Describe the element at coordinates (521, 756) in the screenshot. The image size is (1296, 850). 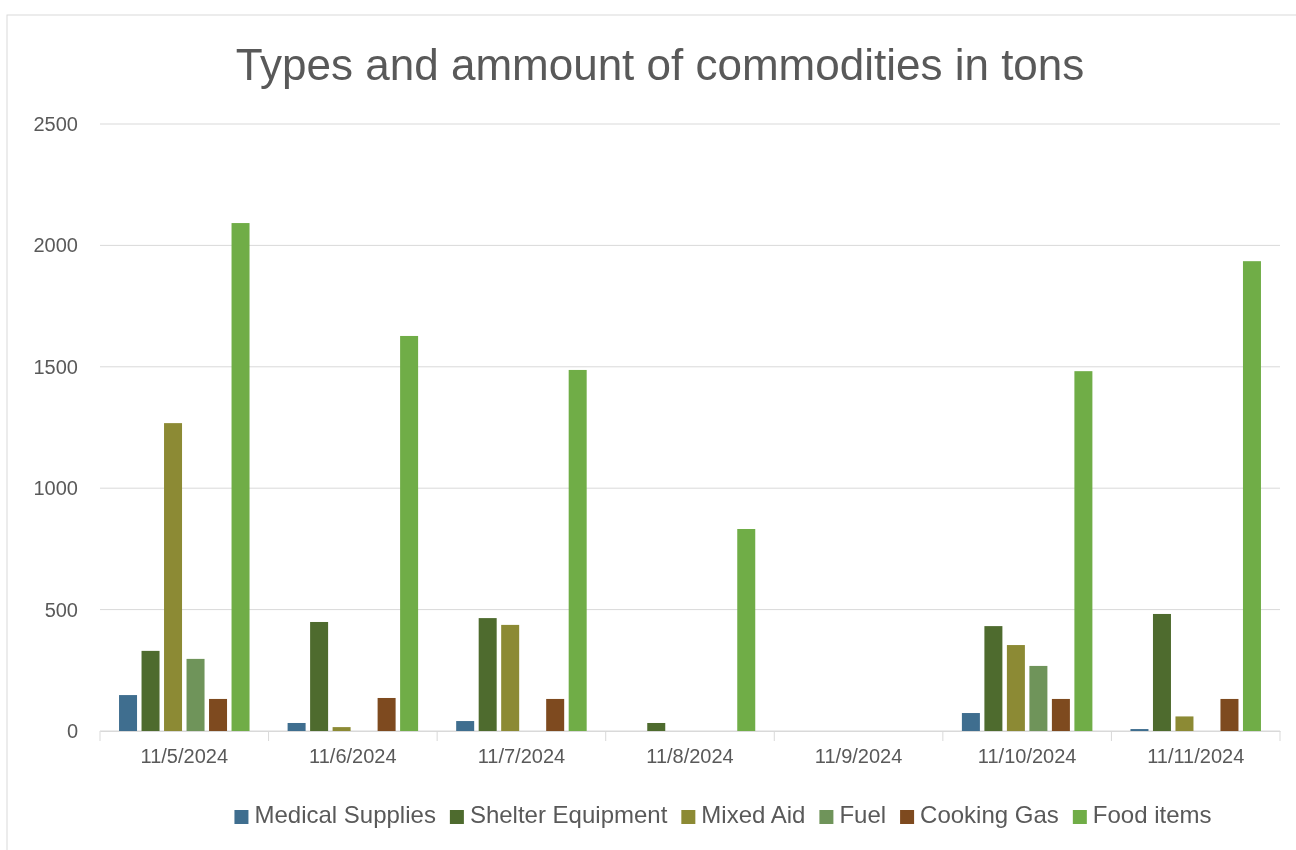
I see `x-tick-label: 11/7/2024` at that location.